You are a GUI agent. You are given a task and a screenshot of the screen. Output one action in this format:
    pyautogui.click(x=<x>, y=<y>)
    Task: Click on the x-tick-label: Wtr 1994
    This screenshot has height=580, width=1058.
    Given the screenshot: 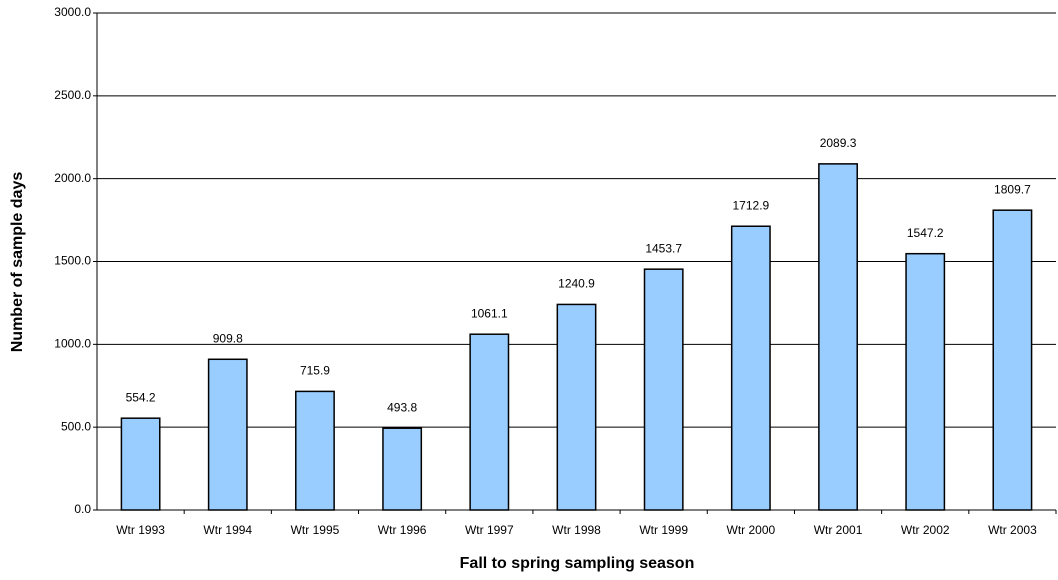 What is the action you would take?
    pyautogui.click(x=227, y=530)
    